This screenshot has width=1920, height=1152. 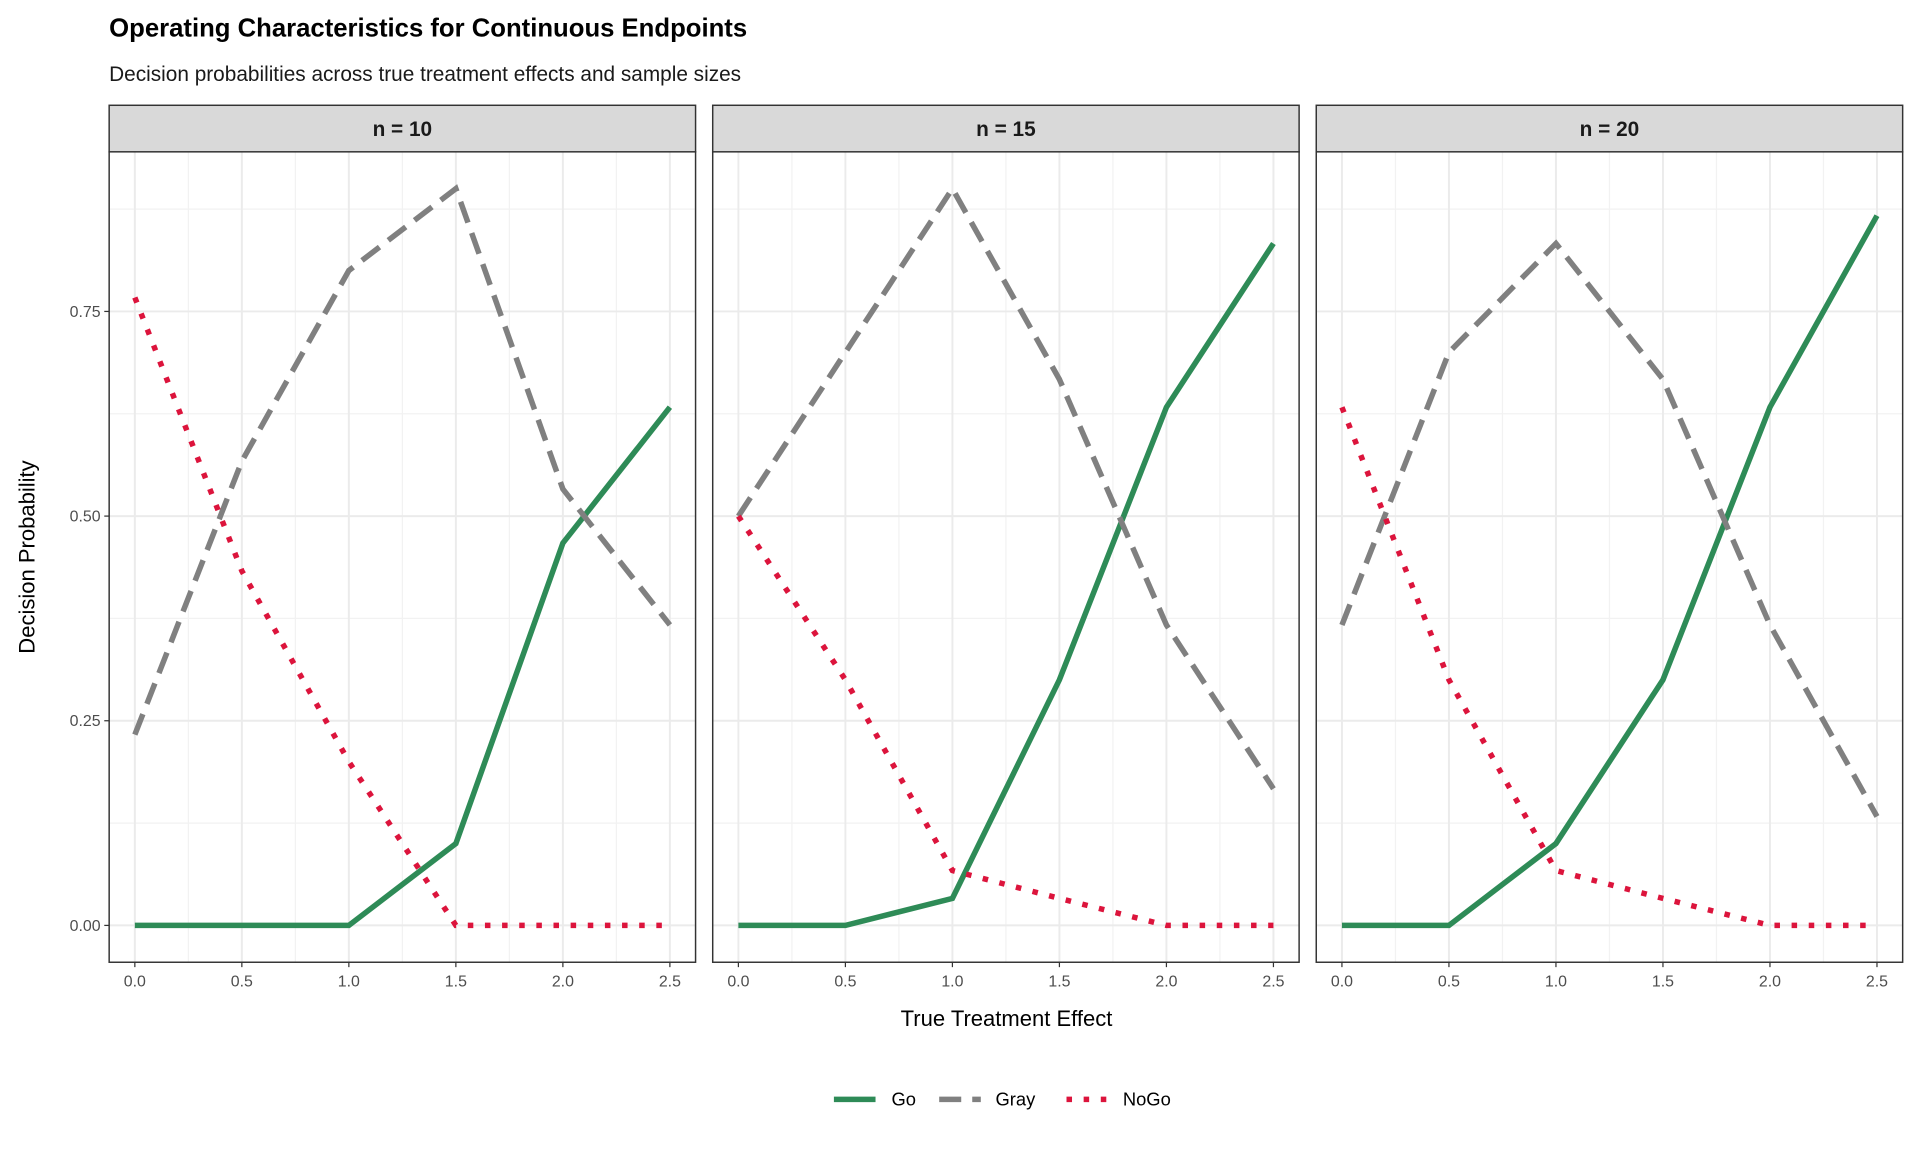 What do you see at coordinates (874, 1098) in the screenshot?
I see `legend-item-go: Go` at bounding box center [874, 1098].